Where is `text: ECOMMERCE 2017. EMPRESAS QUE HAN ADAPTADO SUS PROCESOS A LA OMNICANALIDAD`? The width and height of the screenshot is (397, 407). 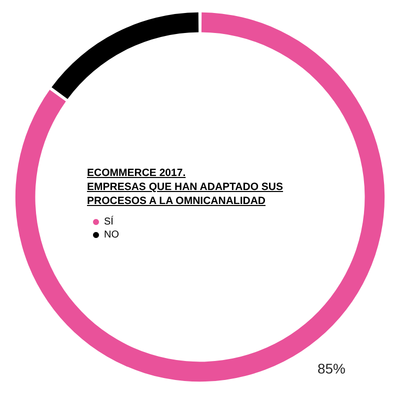 text: ECOMMERCE 2017. EMPRESAS QUE HAN ADAPTADO SUS PROCESOS A LA OMNICANALIDAD is located at coordinates (185, 187).